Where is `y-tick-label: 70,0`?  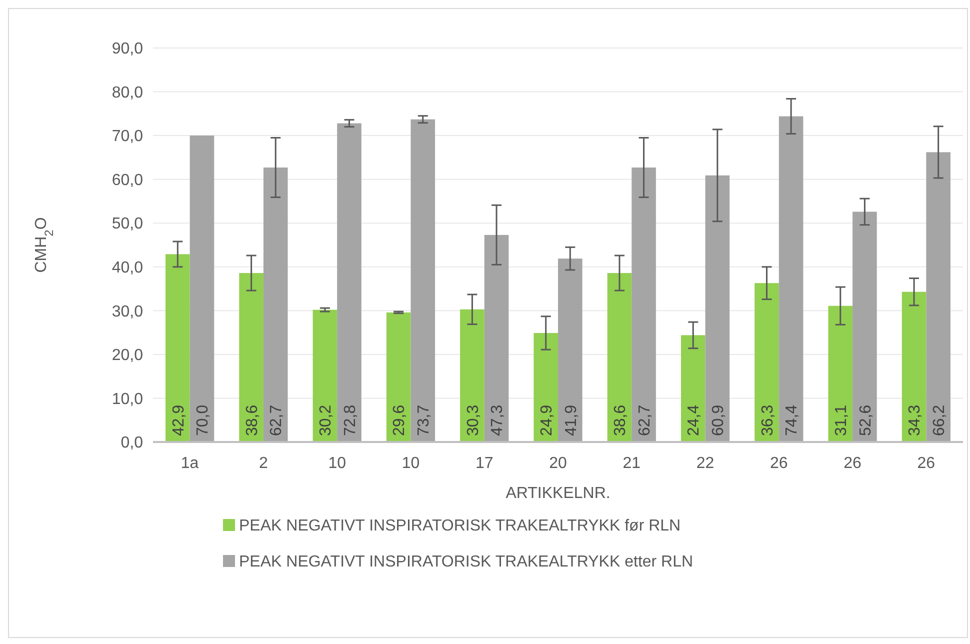
y-tick-label: 70,0 is located at coordinates (128, 137).